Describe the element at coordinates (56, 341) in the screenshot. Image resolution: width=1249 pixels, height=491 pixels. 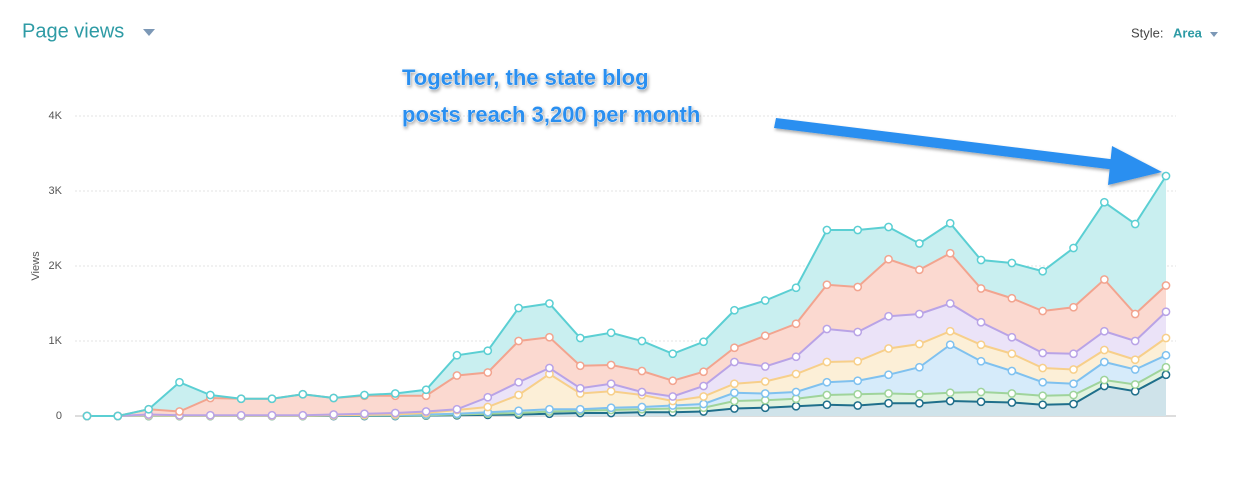
I see `y-tick-label: 1K` at that location.